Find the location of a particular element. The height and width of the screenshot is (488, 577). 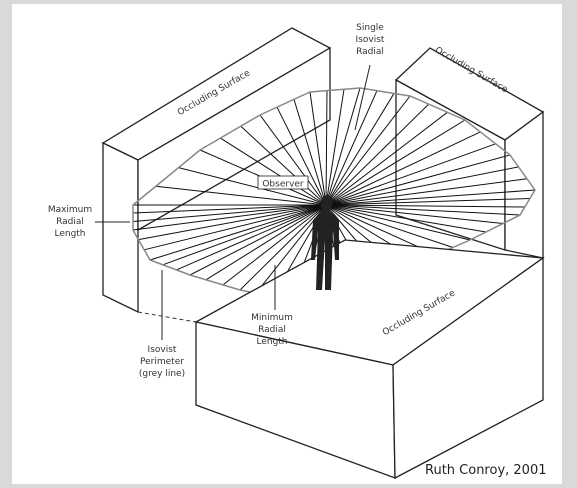

label: Maximum is located at coordinates (70, 210).